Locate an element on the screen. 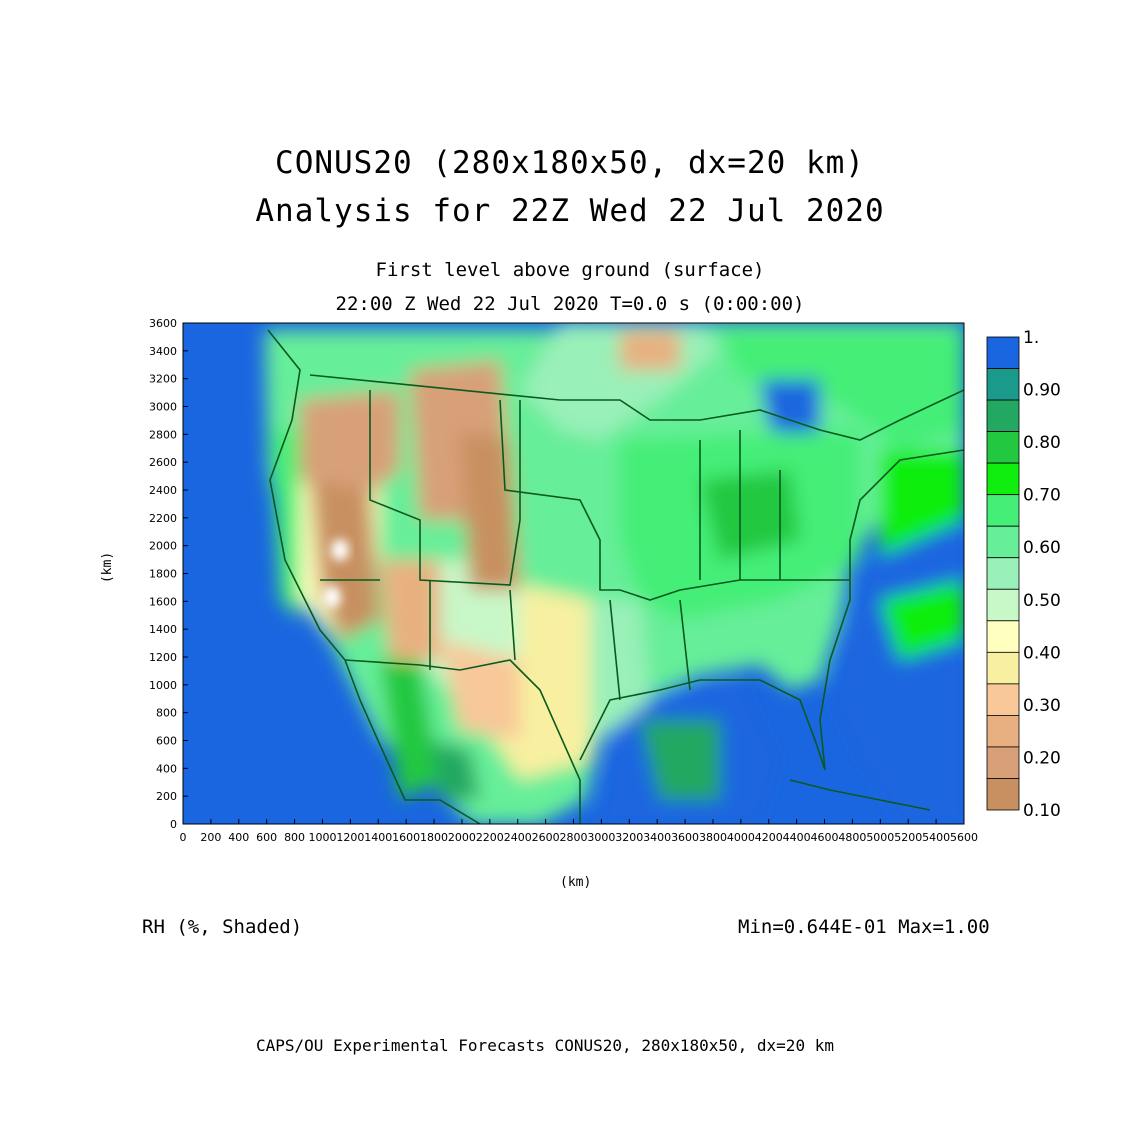 The width and height of the screenshot is (1148, 1148). x-tick-label: 2600 is located at coordinates (546, 837).